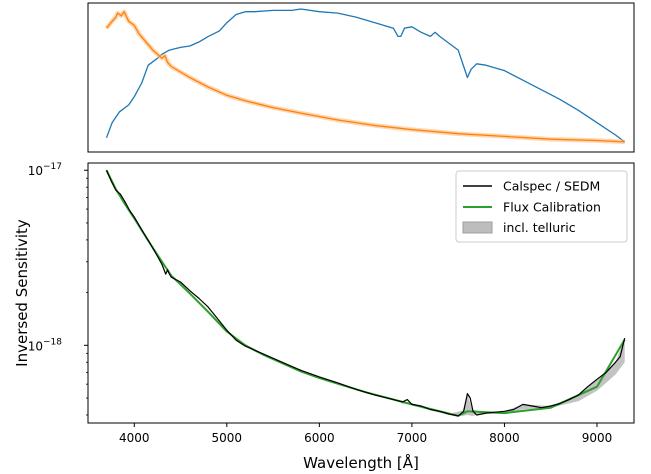 This screenshot has width=651, height=474. I want to click on legend-label-calspec: Calspec / SEDM, so click(551, 186).